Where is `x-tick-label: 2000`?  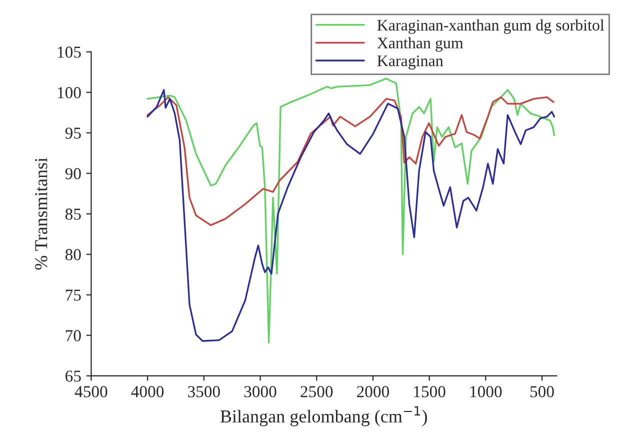 x-tick-label: 2000 is located at coordinates (373, 392).